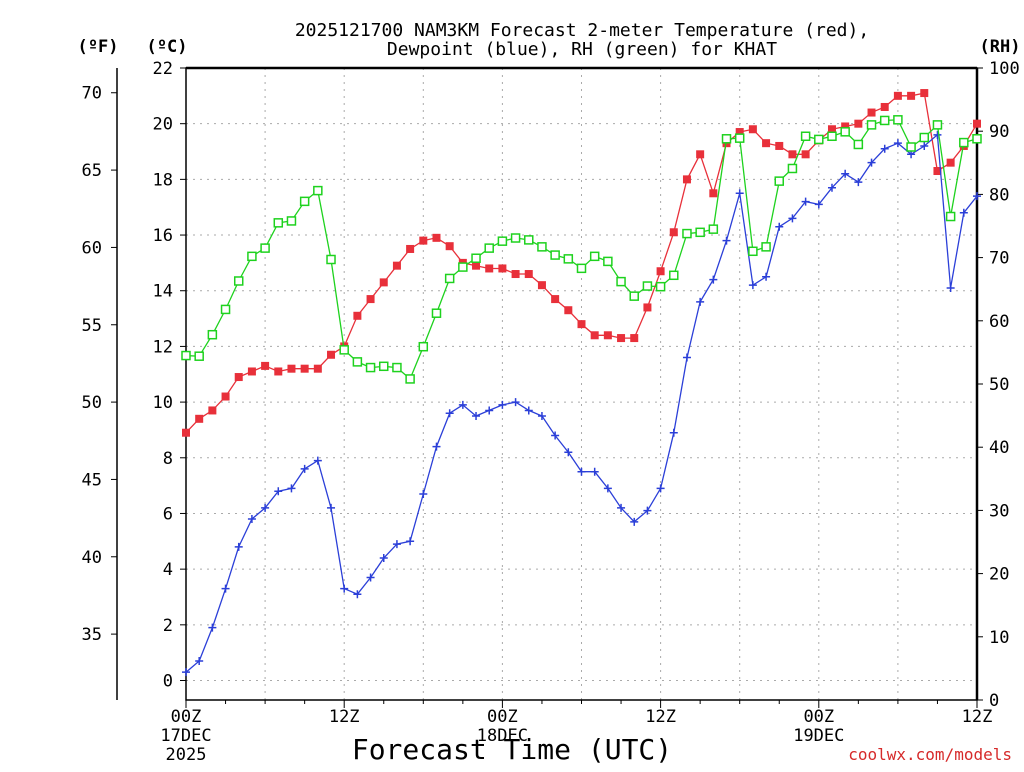 This screenshot has width=1024, height=772. I want to click on rh-tick-label: 60, so click(999, 322).